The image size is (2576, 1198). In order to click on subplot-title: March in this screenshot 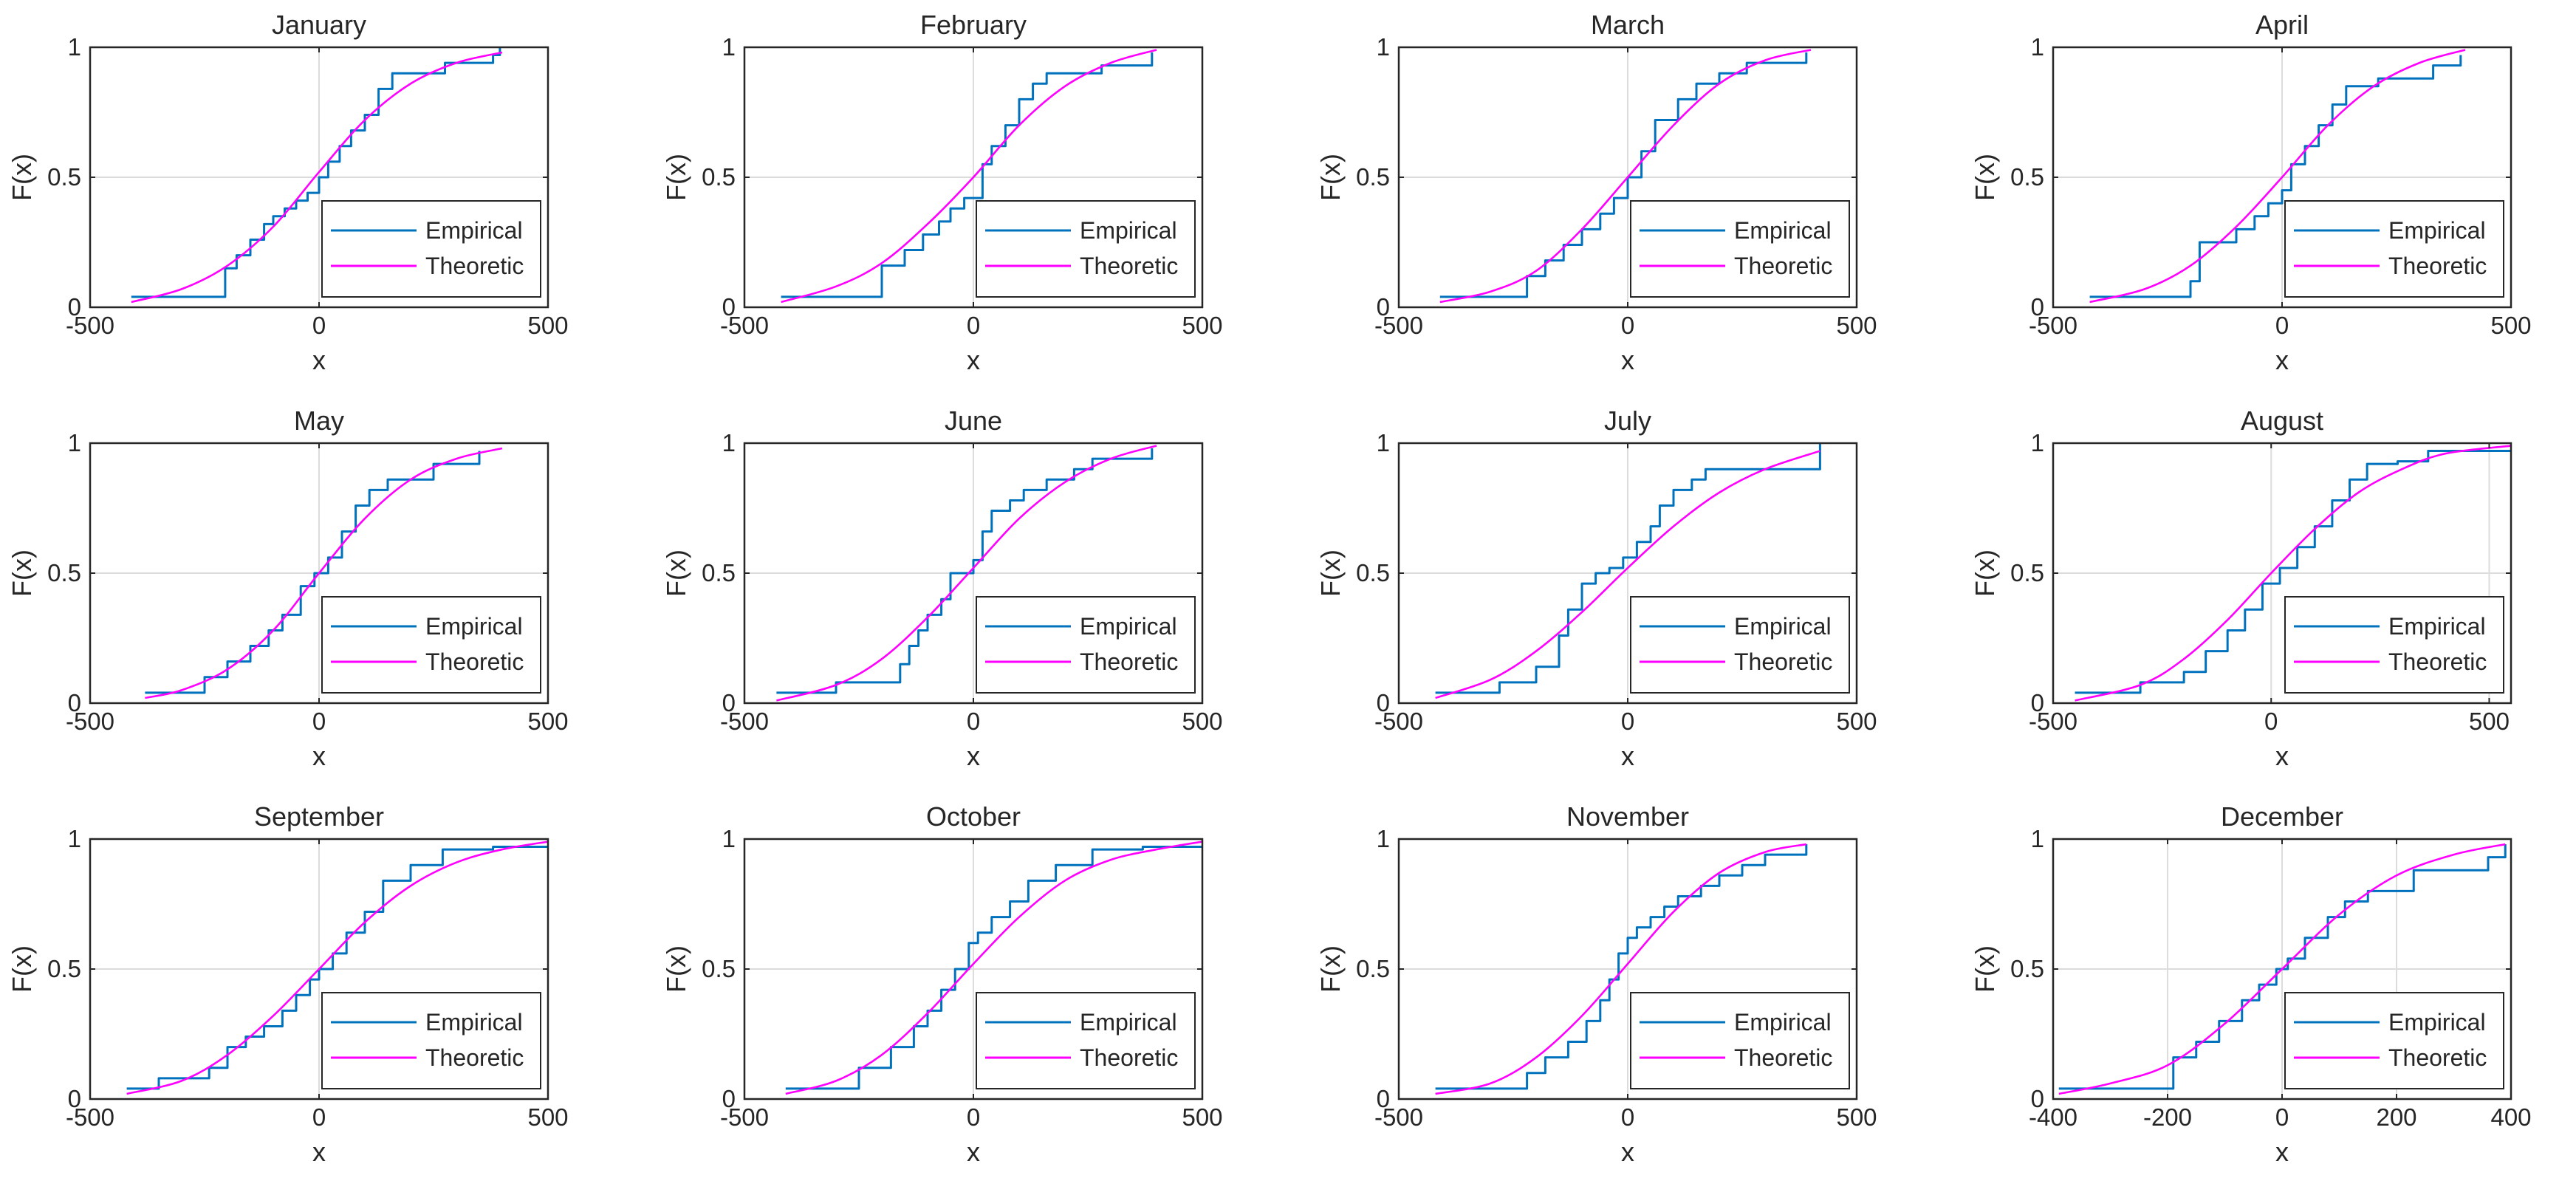, I will do `click(1628, 25)`.